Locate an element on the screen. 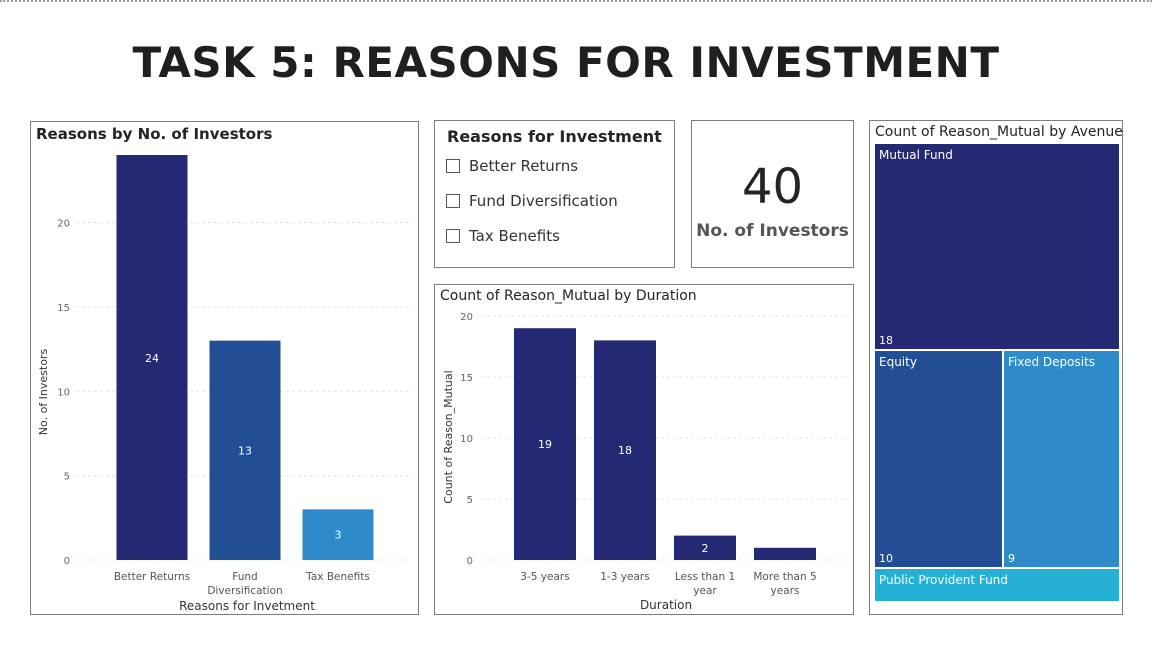 The width and height of the screenshot is (1152, 649). slicer-item-fund-diversification: Fund Diversification is located at coordinates (532, 201).